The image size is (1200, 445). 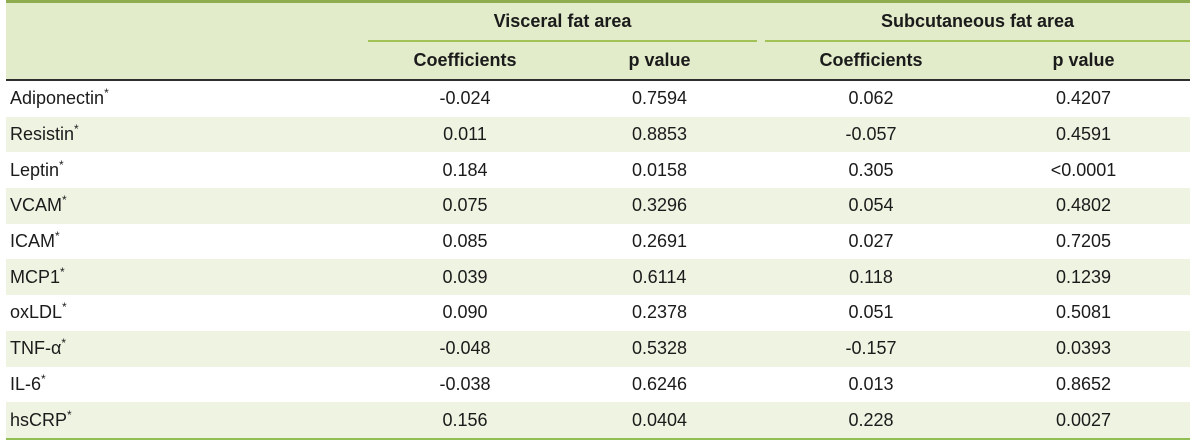 I want to click on group-header-visceral-fat-area: Visceral fat area, so click(x=562, y=21).